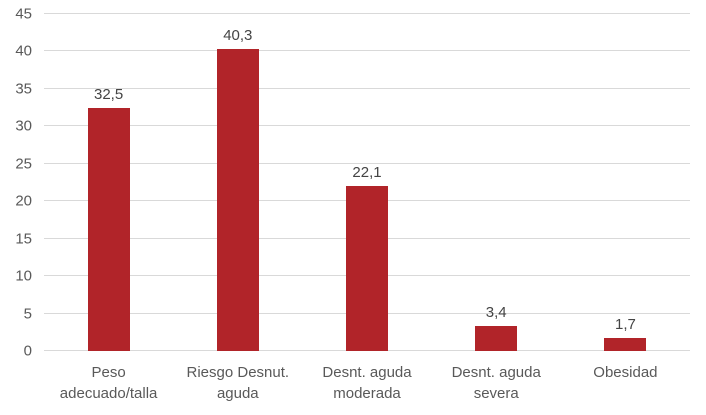  I want to click on x-tick-label-line: adecuado/talla, so click(108, 393).